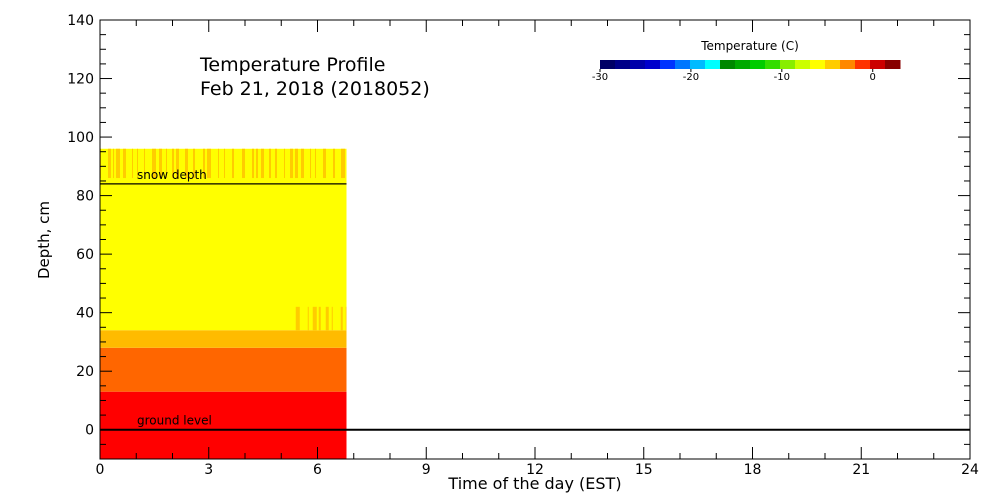 This screenshot has height=500, width=1000. I want to click on x-tick-label: 3, so click(208, 470).